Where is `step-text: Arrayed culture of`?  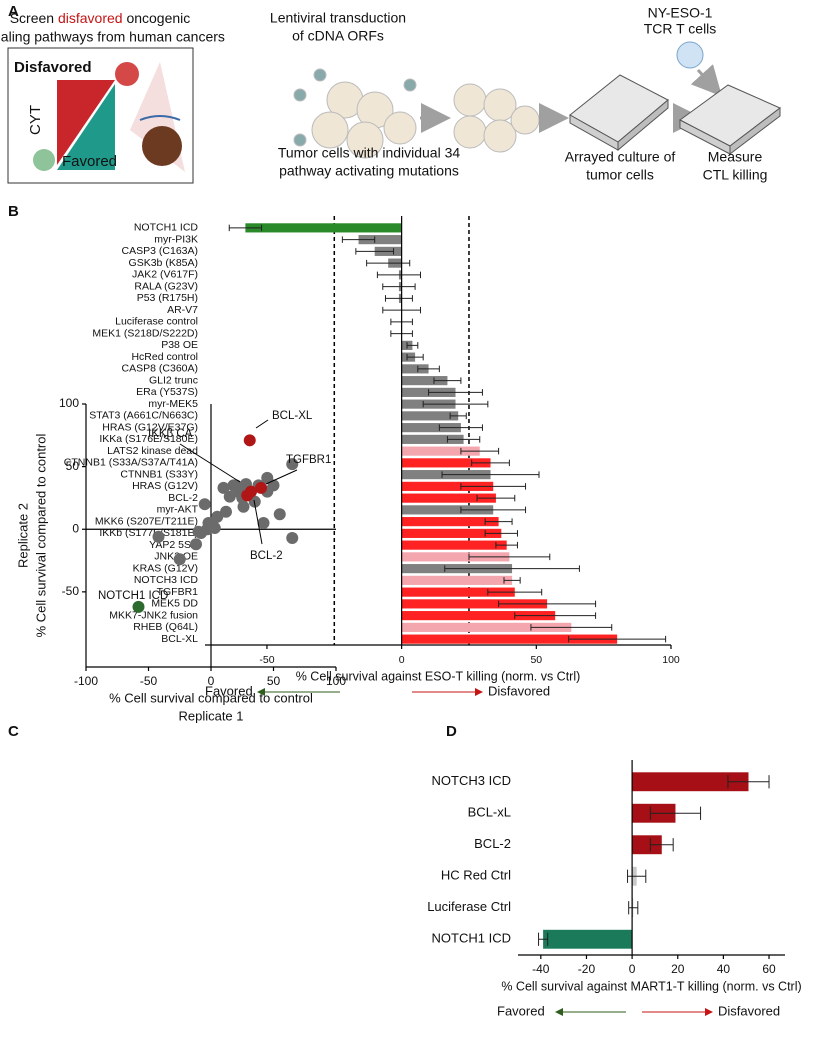 step-text: Arrayed culture of is located at coordinates (620, 157).